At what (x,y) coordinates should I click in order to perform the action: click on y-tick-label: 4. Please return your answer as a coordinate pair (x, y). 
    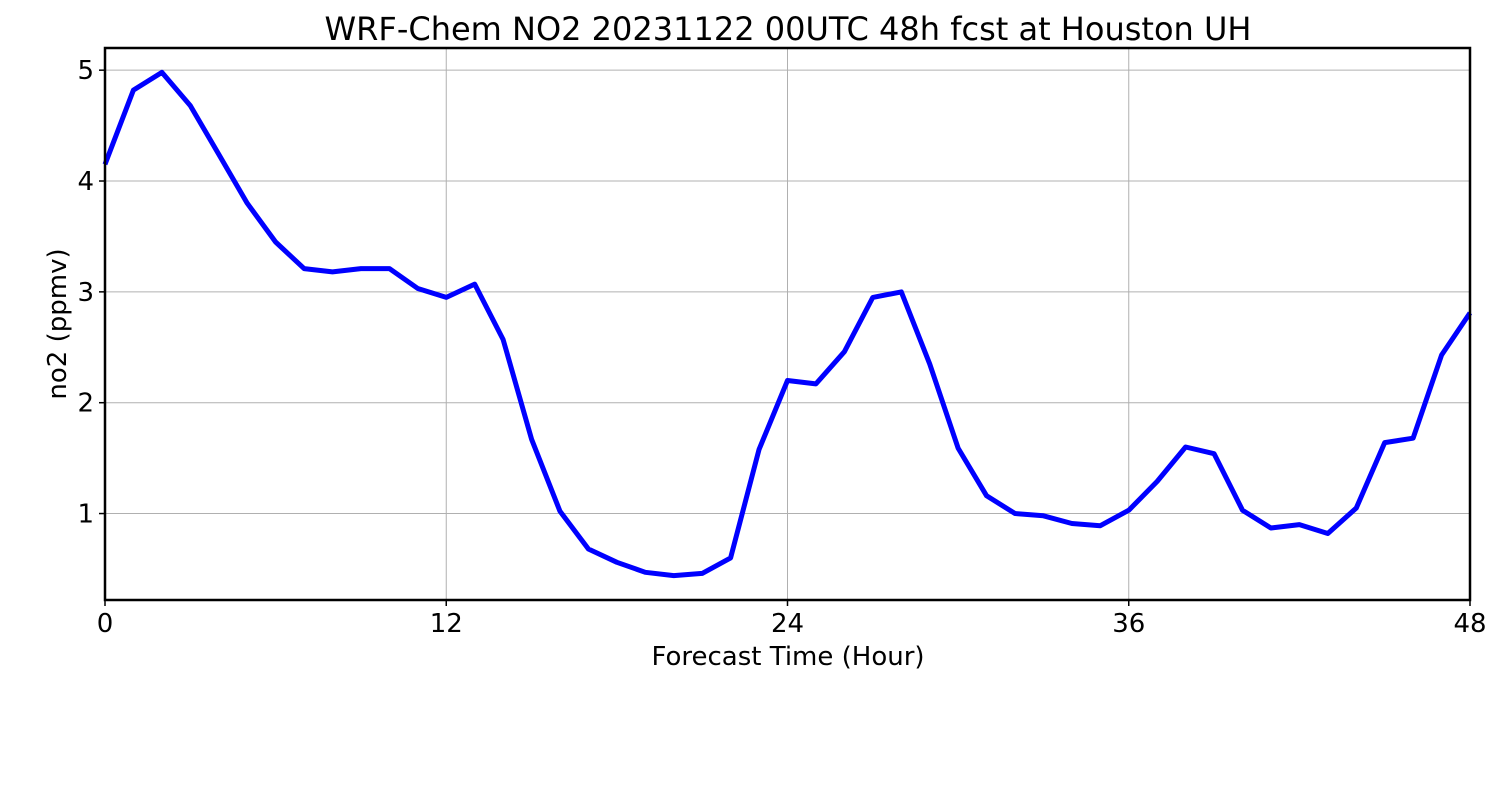
    Looking at the image, I should click on (85, 182).